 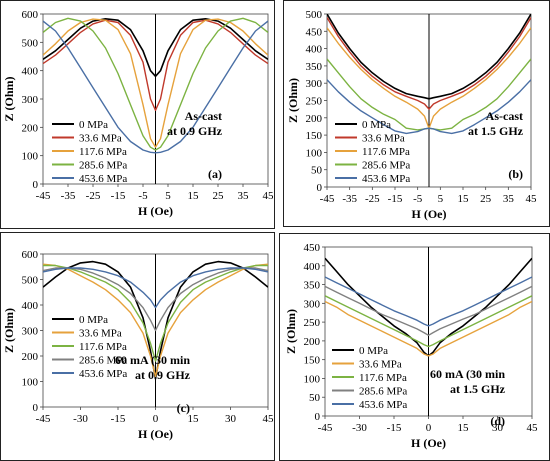 I want to click on x-tick-label: 25, so click(x=219, y=196).